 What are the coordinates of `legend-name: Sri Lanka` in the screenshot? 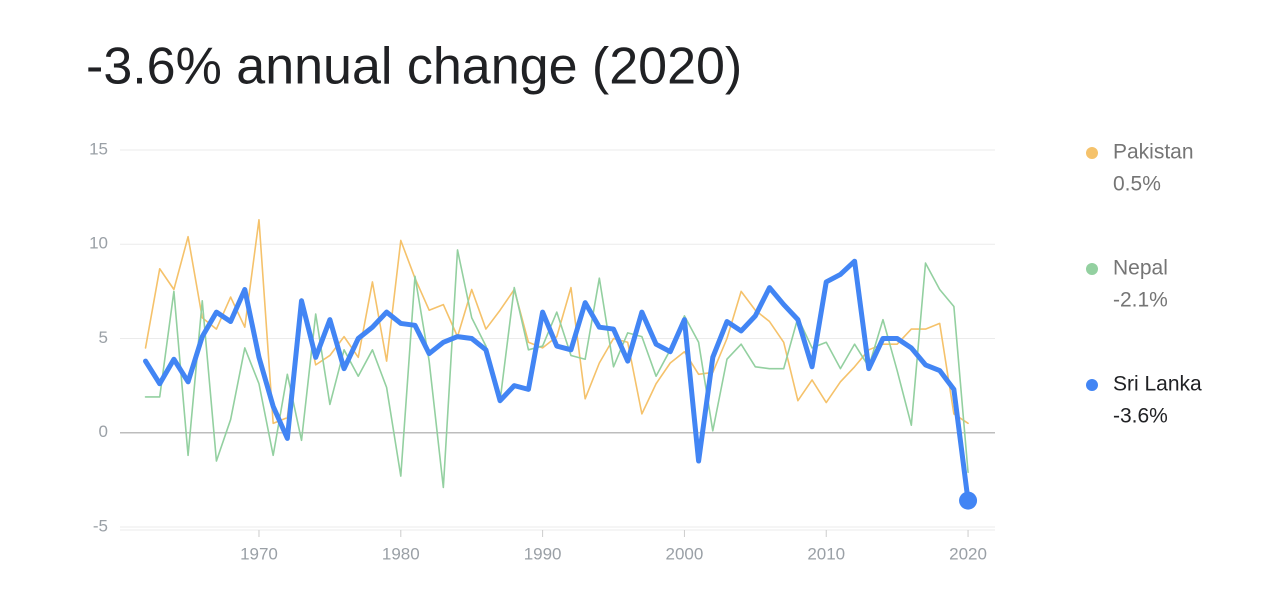 It's located at (1157, 384).